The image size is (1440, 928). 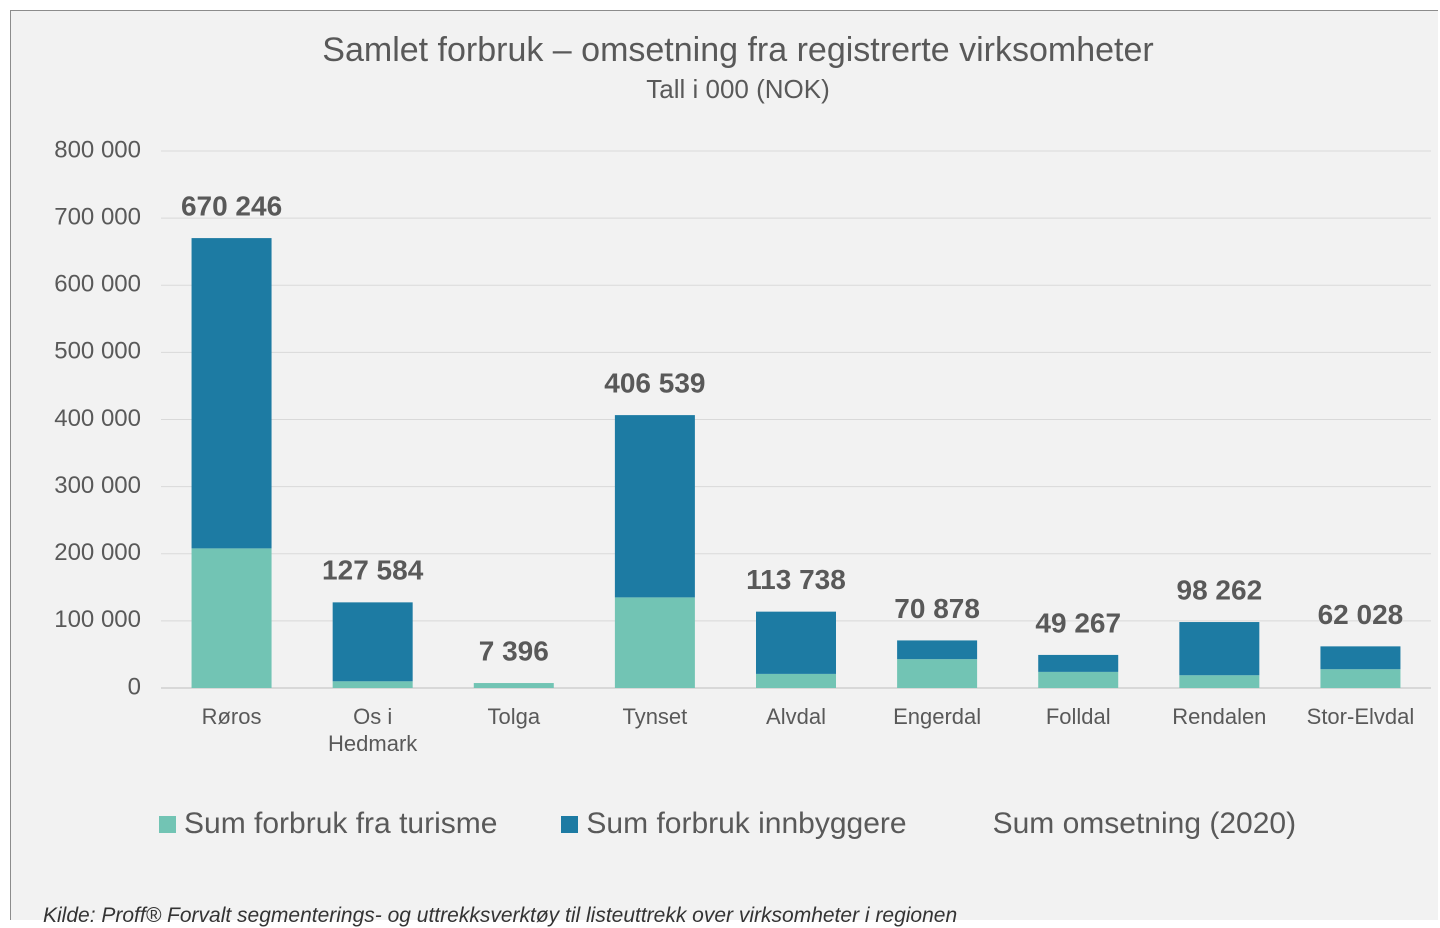 What do you see at coordinates (373, 730) in the screenshot?
I see `x-tick-label: Os i Hedmark` at bounding box center [373, 730].